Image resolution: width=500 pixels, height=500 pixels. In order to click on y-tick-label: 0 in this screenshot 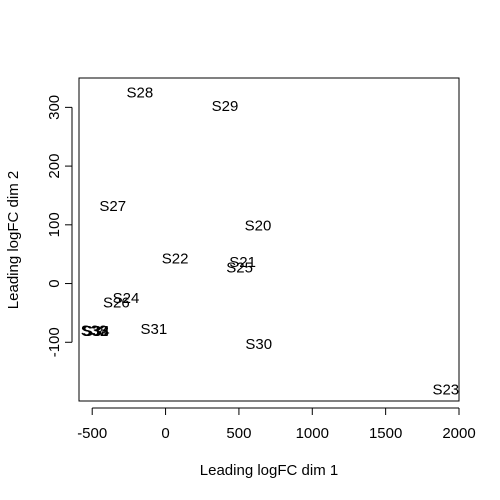, I will do `click(54, 283)`.